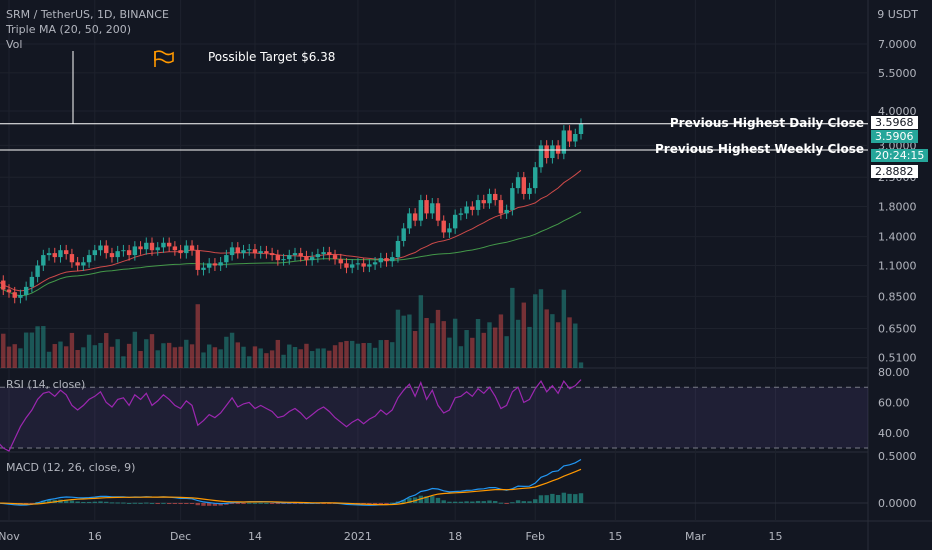 This screenshot has height=550, width=932. Describe the element at coordinates (291, 415) in the screenshot. I see `rsi-line` at that location.